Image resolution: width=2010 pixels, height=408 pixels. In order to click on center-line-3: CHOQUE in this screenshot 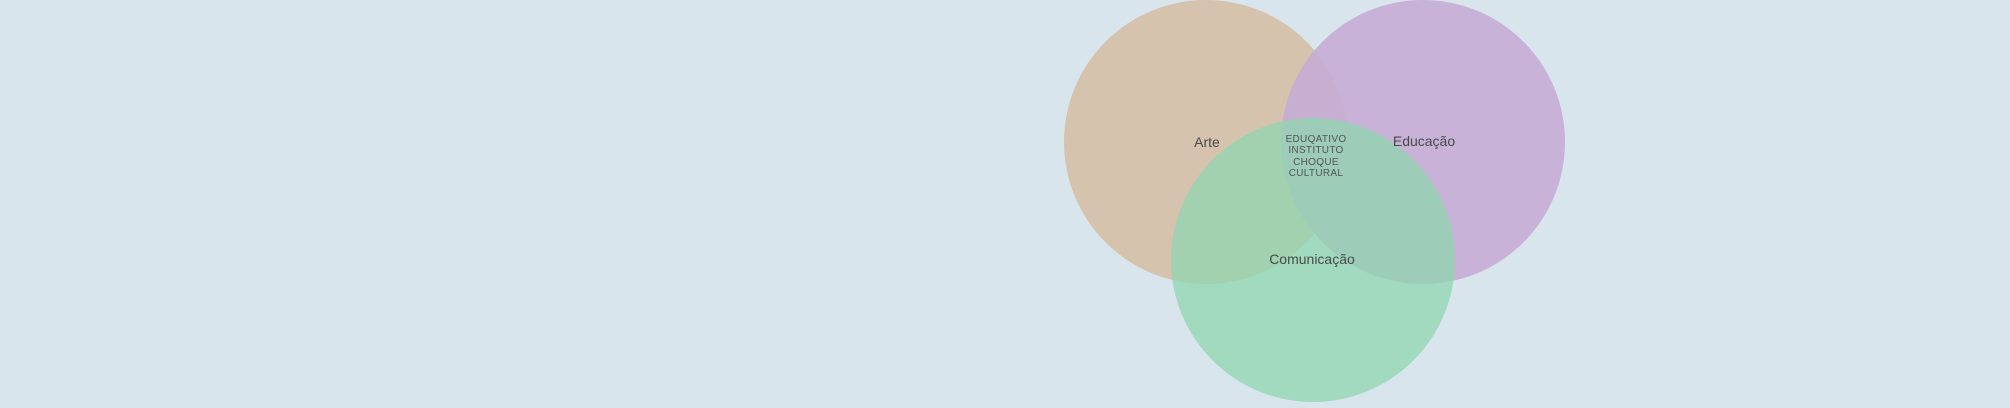, I will do `click(1316, 162)`.